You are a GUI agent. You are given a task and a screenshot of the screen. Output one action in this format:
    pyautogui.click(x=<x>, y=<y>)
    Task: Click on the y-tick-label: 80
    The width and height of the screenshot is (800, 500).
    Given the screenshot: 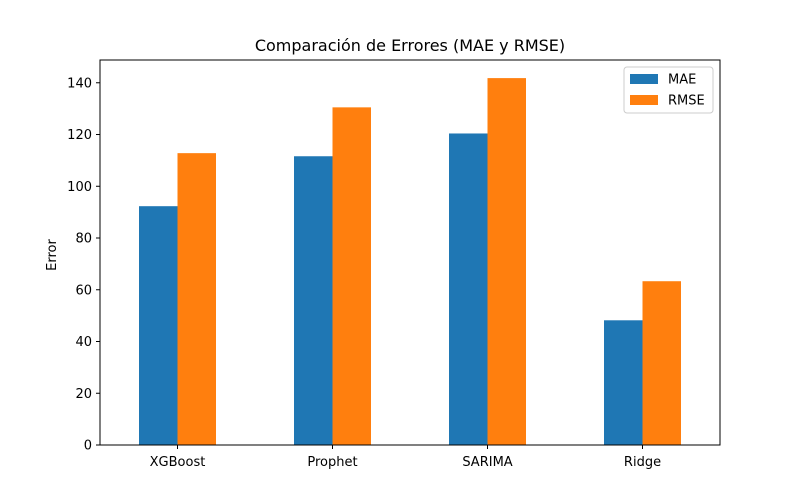 What is the action you would take?
    pyautogui.click(x=83, y=239)
    